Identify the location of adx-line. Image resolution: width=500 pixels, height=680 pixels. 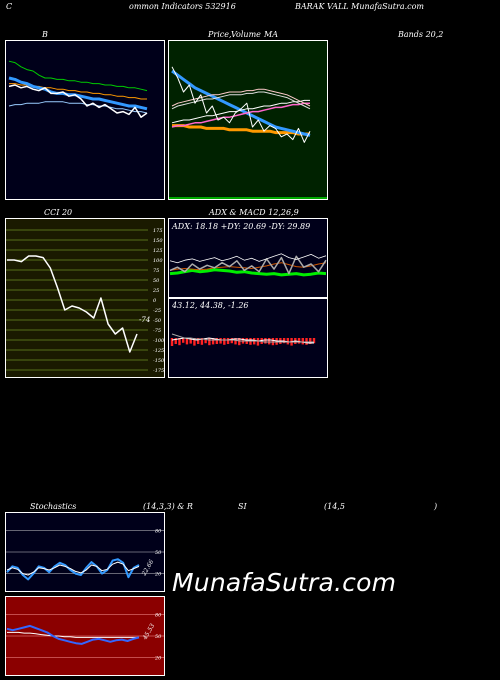
(248, 272).